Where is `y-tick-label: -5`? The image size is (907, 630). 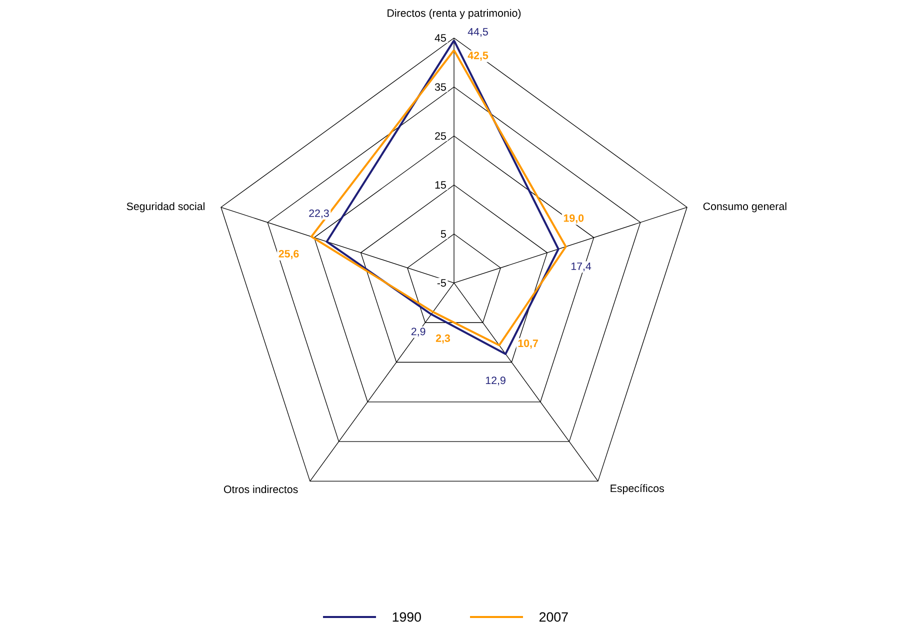
y-tick-label: -5 is located at coordinates (441, 283).